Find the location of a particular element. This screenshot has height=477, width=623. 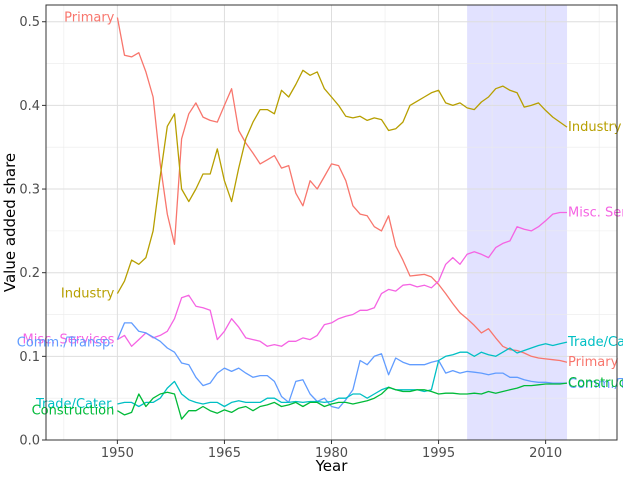

x-tick-label: 2010 is located at coordinates (545, 453).